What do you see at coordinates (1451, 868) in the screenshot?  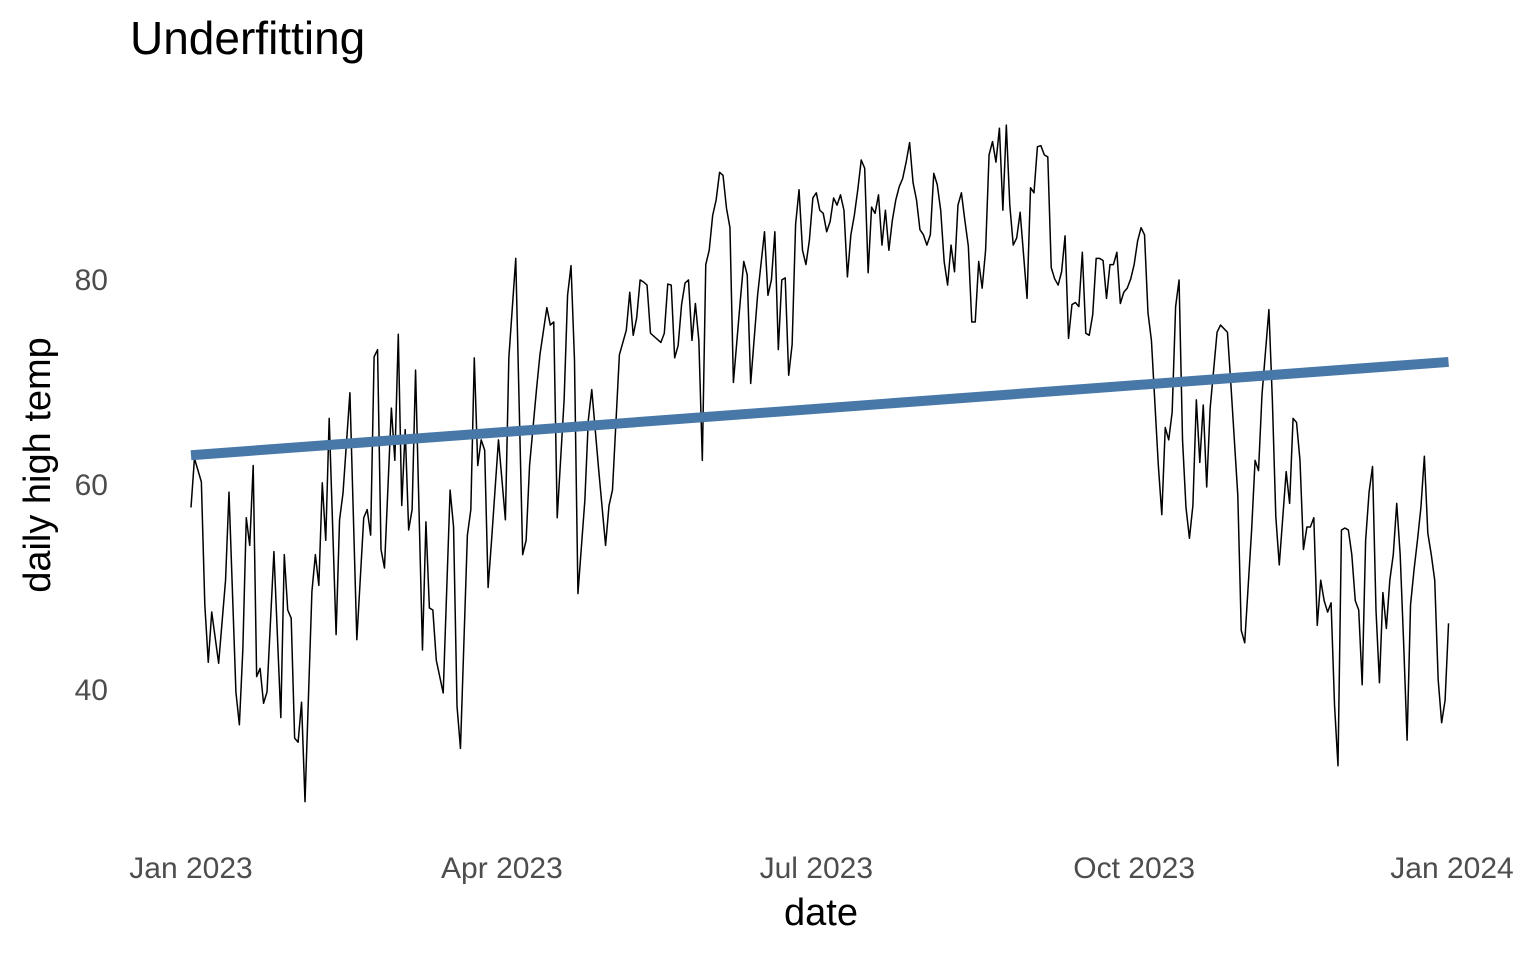 I see `x-tick-label: Jan 2024` at bounding box center [1451, 868].